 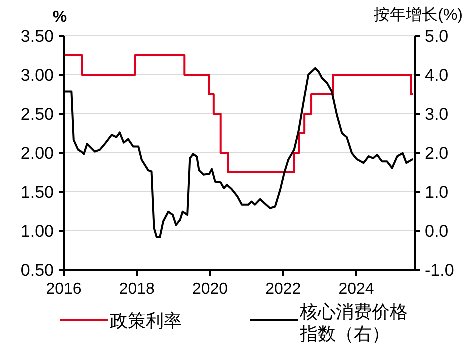 I want to click on x-tick-label: 2024, so click(x=356, y=289).